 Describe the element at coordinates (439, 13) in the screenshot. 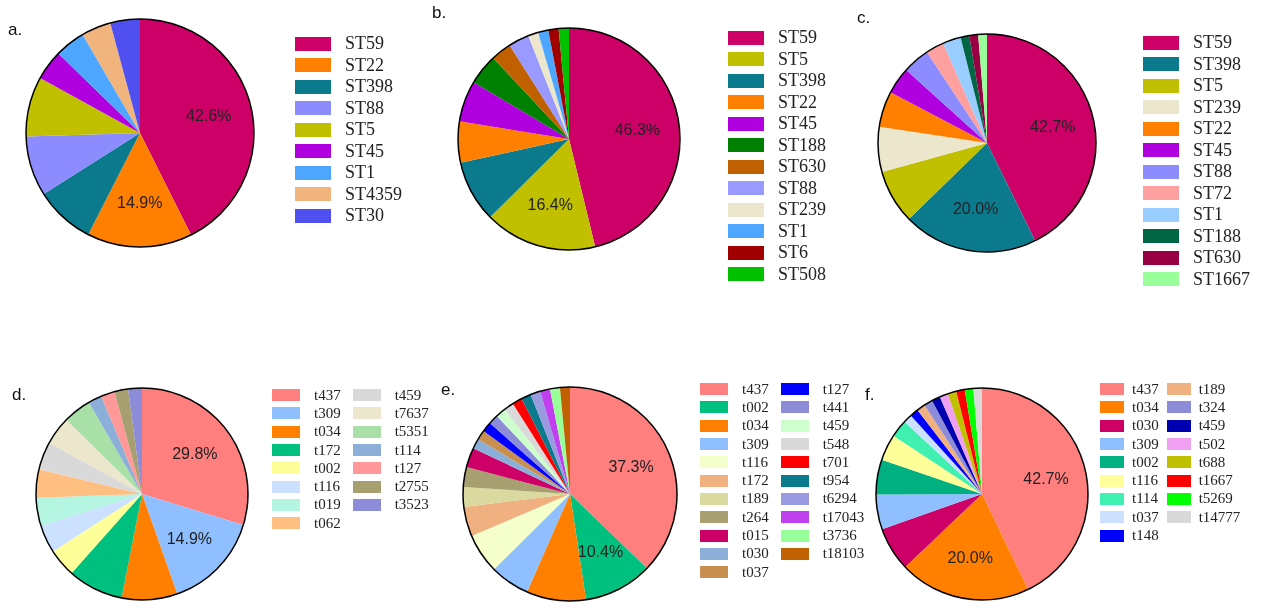

I see `chart-title: b.` at that location.